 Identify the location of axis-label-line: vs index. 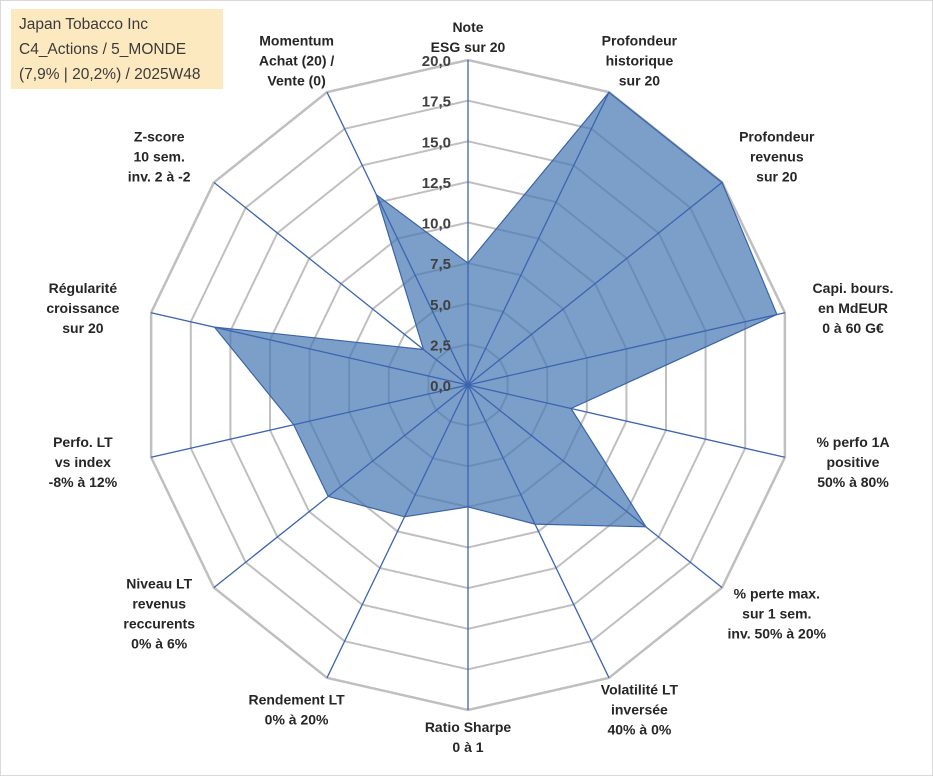
(83, 462).